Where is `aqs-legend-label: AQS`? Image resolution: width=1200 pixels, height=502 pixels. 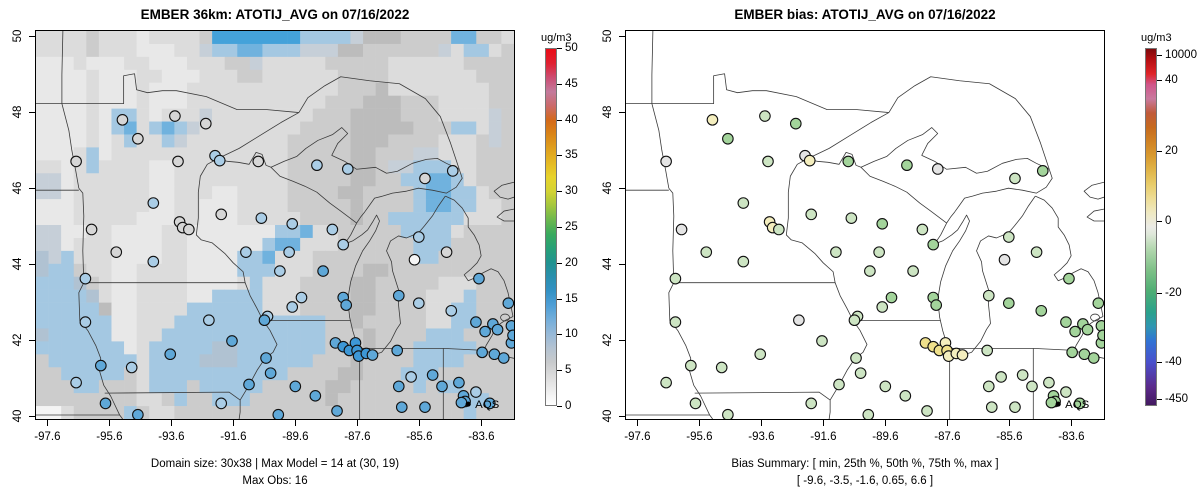
aqs-legend-label: AQS is located at coordinates (1077, 405).